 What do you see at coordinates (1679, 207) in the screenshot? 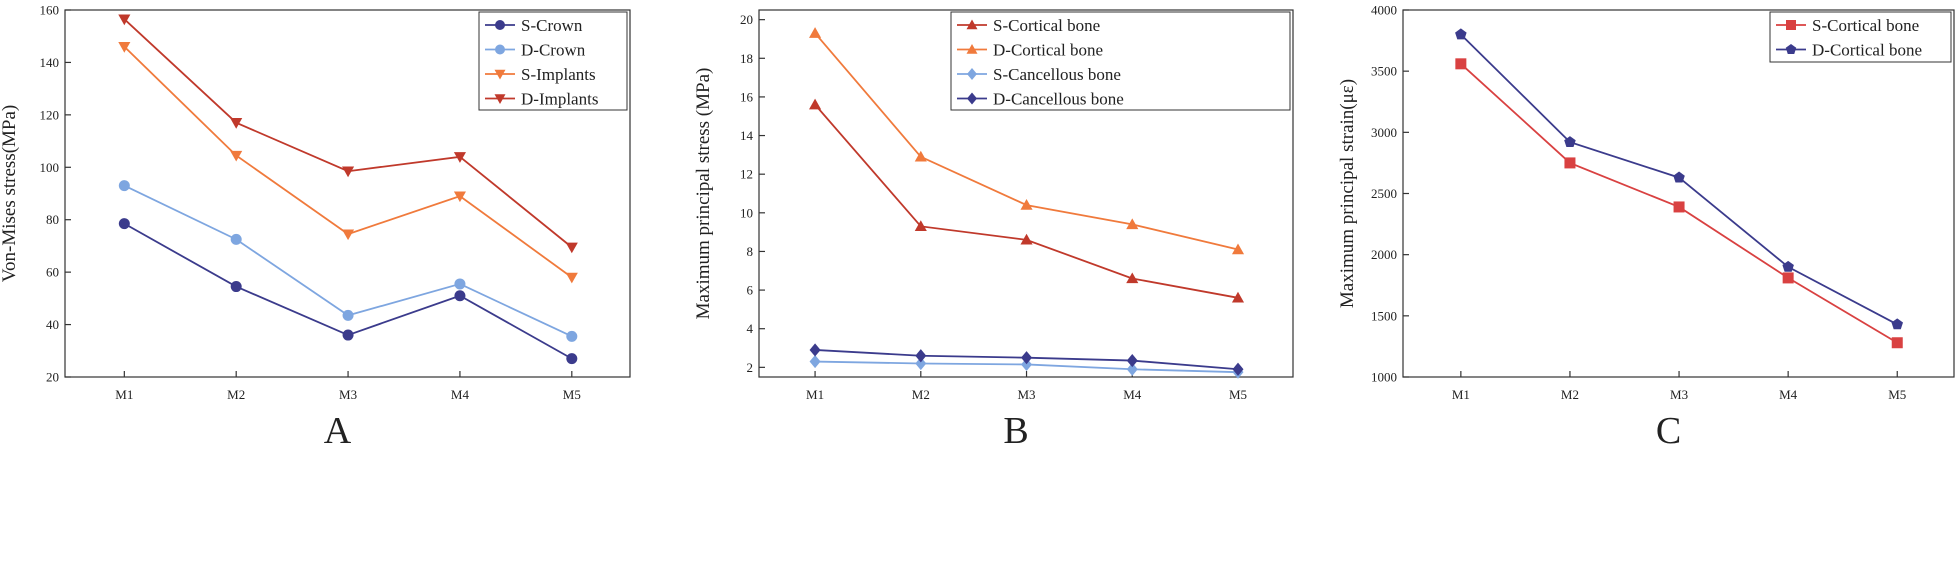
I see `chart-c-point-s-cortical-bone` at bounding box center [1679, 207].